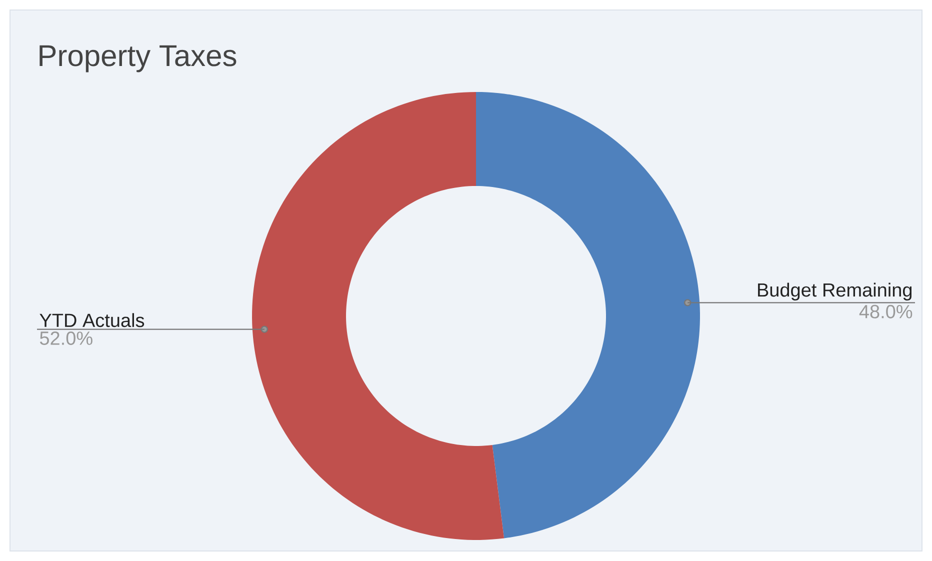 Image resolution: width=932 pixels, height=561 pixels. I want to click on data-label: 48.0%, so click(885, 311).